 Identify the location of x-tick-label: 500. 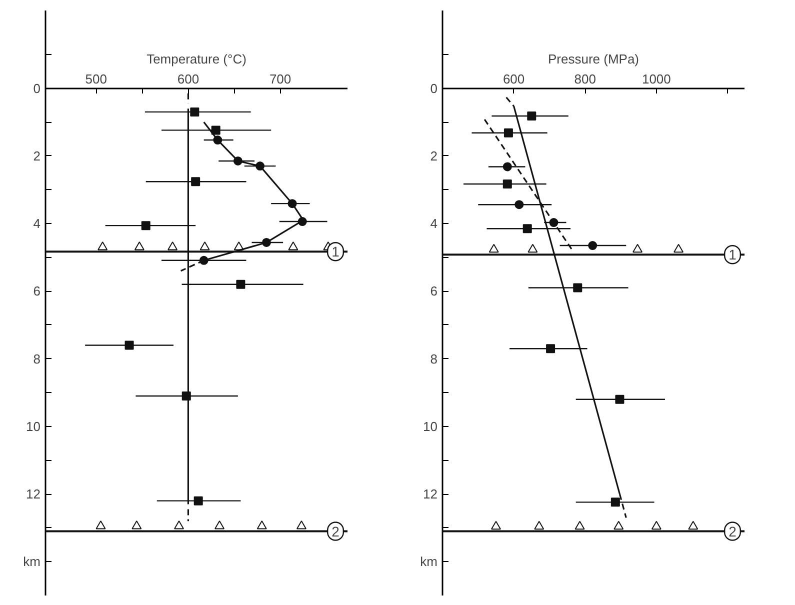
(96, 78).